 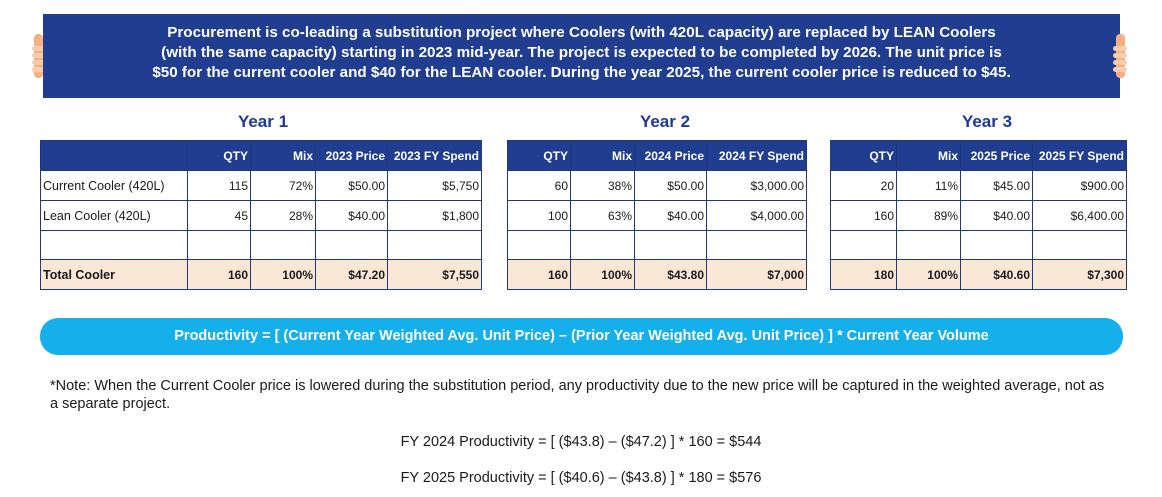 I want to click on year-3-title: Year 3, so click(x=987, y=121).